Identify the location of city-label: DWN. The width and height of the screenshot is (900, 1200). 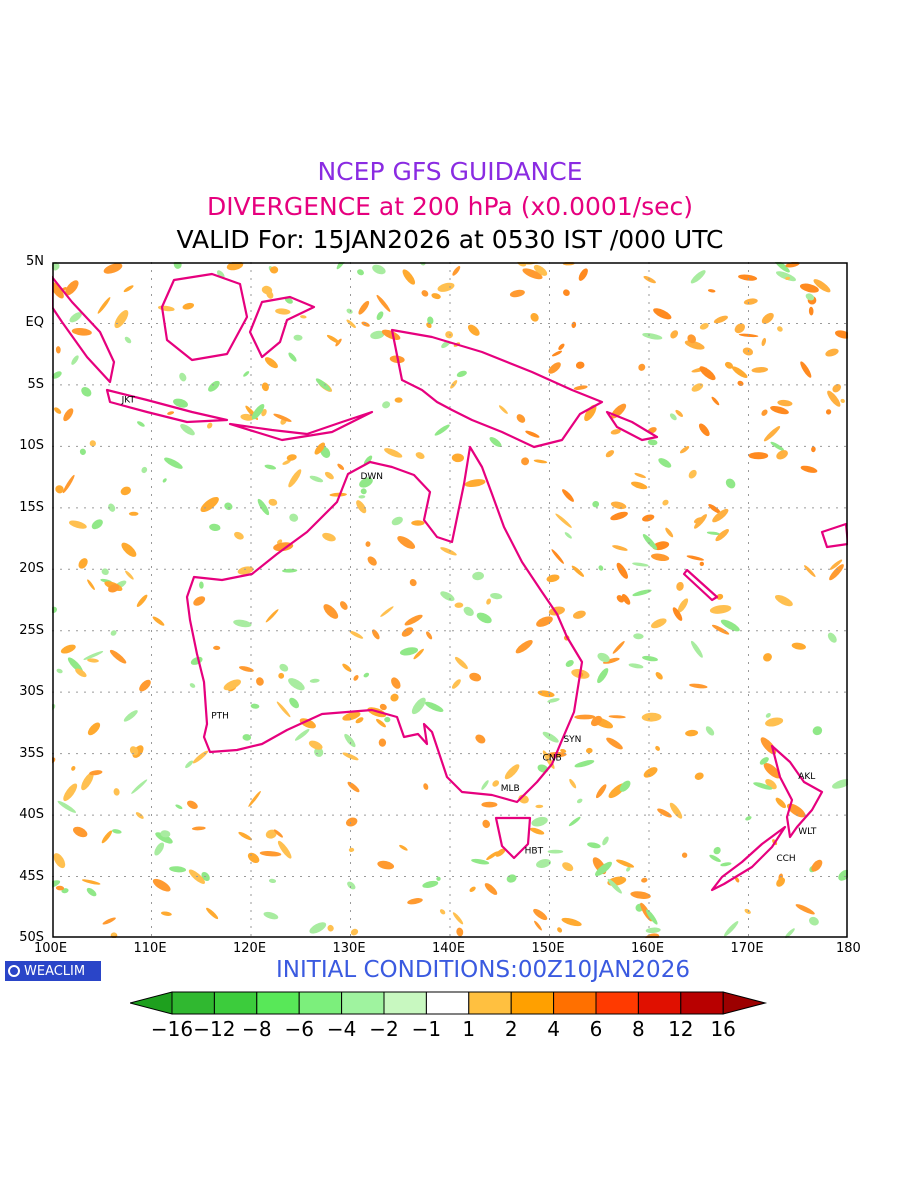
(371, 477).